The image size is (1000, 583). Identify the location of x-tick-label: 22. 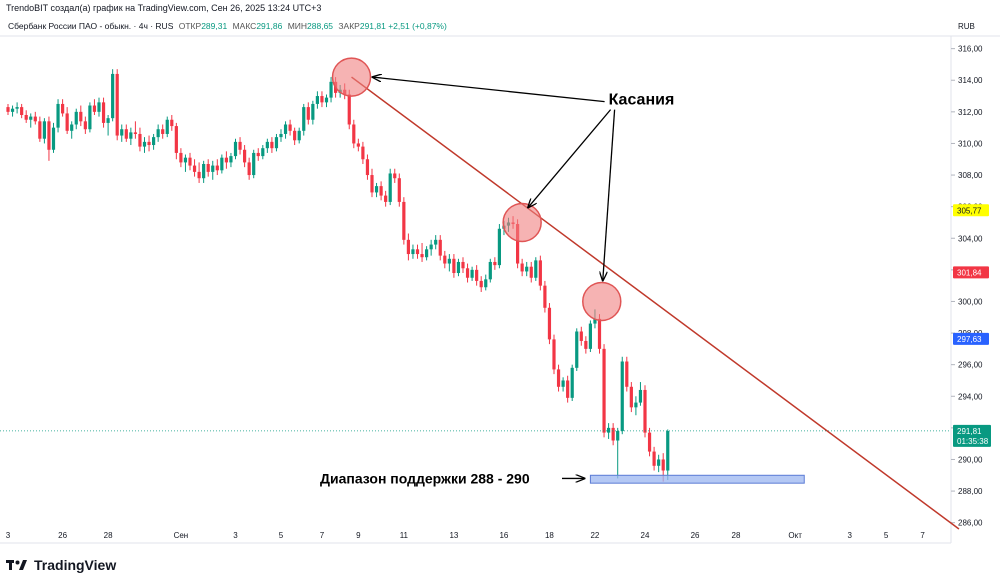
(594, 535).